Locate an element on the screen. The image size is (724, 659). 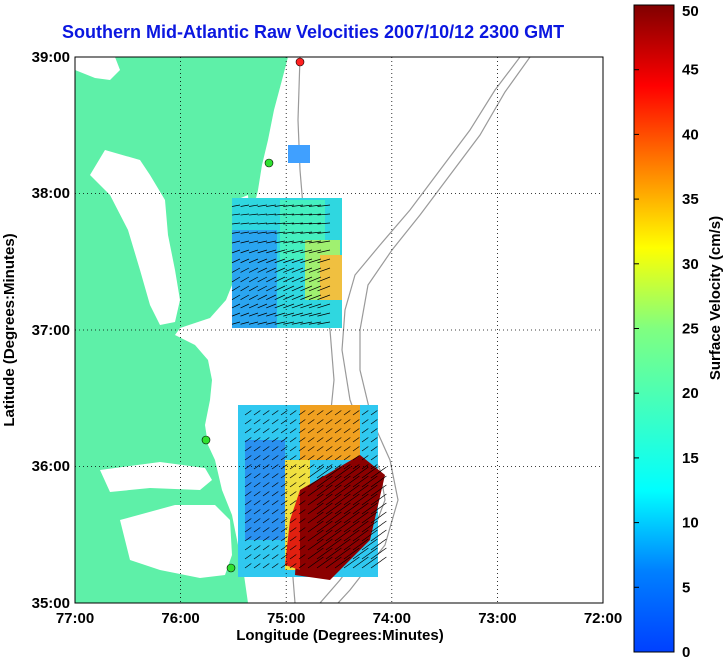
radar-station-marker is located at coordinates (269, 163).